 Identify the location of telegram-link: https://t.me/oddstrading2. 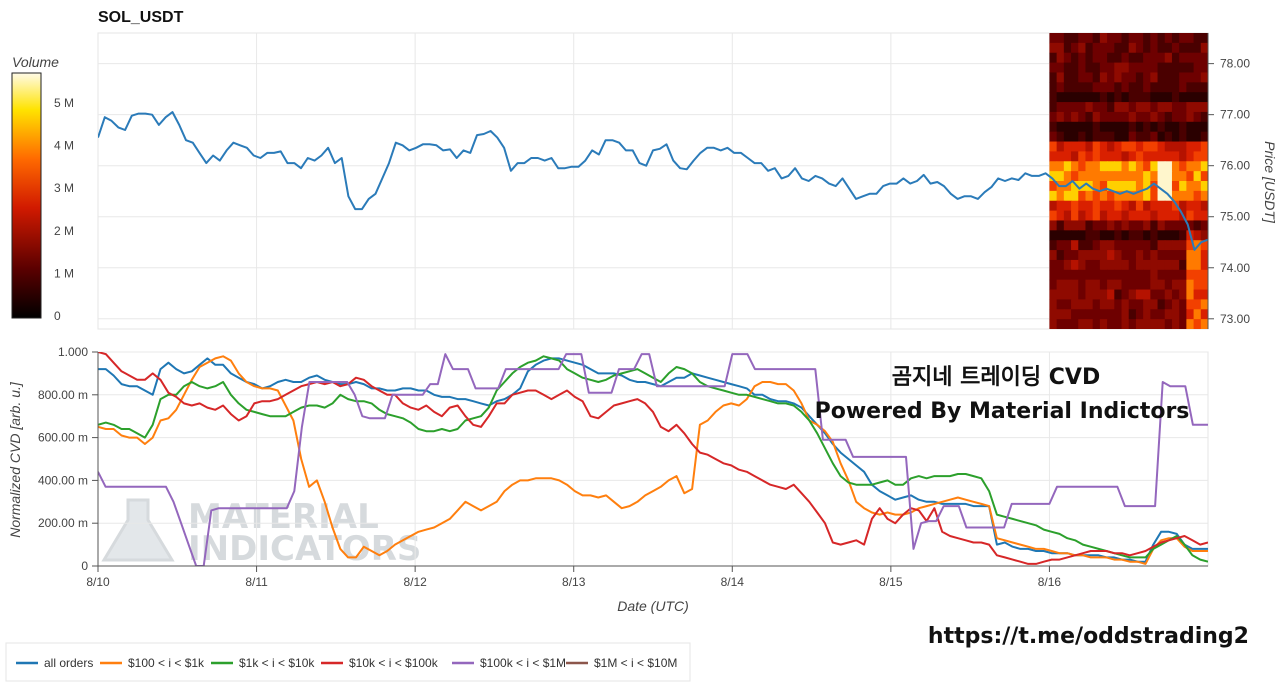
(1088, 636).